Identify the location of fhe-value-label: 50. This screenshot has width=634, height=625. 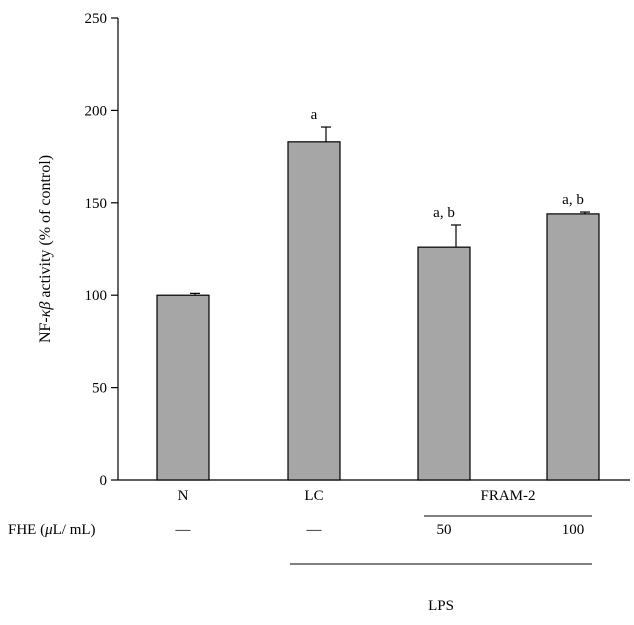
(444, 530).